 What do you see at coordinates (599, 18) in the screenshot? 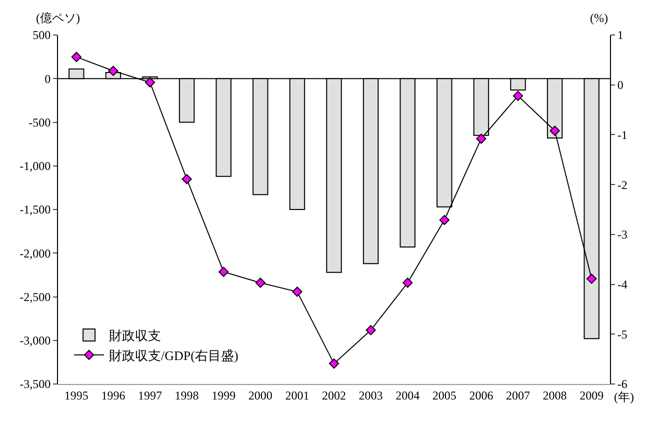
I see `y2-axis-title: (%)` at bounding box center [599, 18].